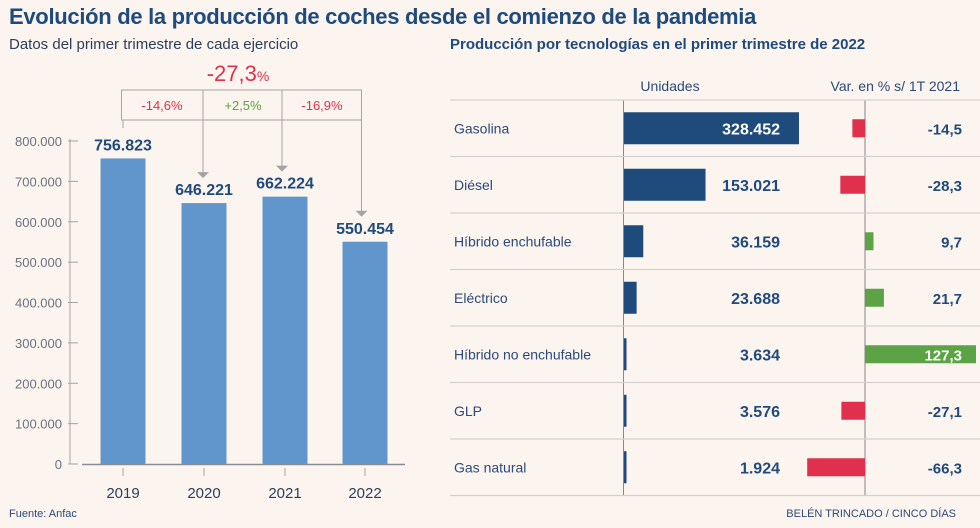 This screenshot has width=980, height=528. I want to click on y-tick-label: 500.000, so click(38, 262).